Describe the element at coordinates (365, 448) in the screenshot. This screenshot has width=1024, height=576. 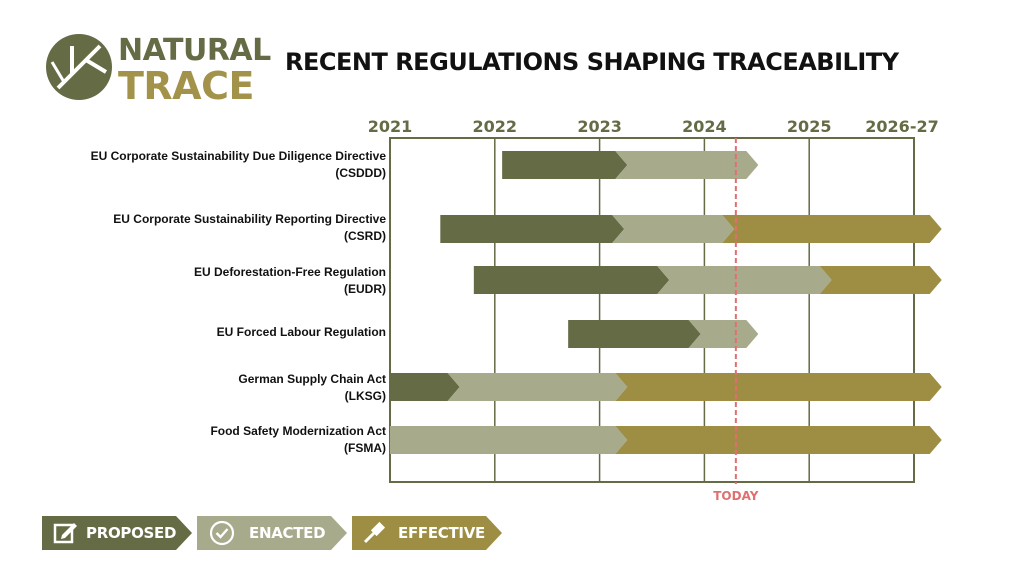
I see `row-label-code: (FSMA)` at that location.